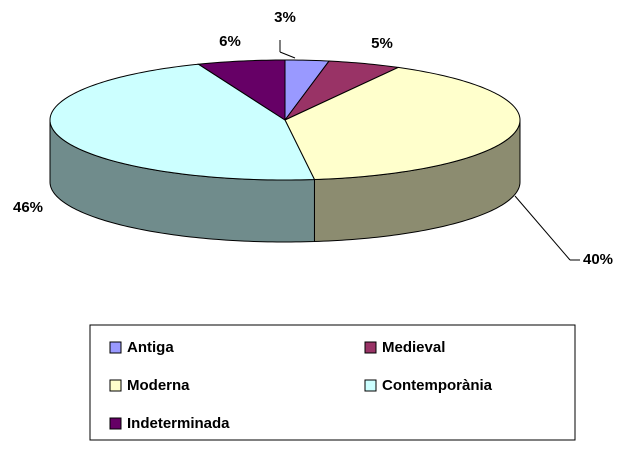  What do you see at coordinates (230, 41) in the screenshot?
I see `data-label: 6%` at bounding box center [230, 41].